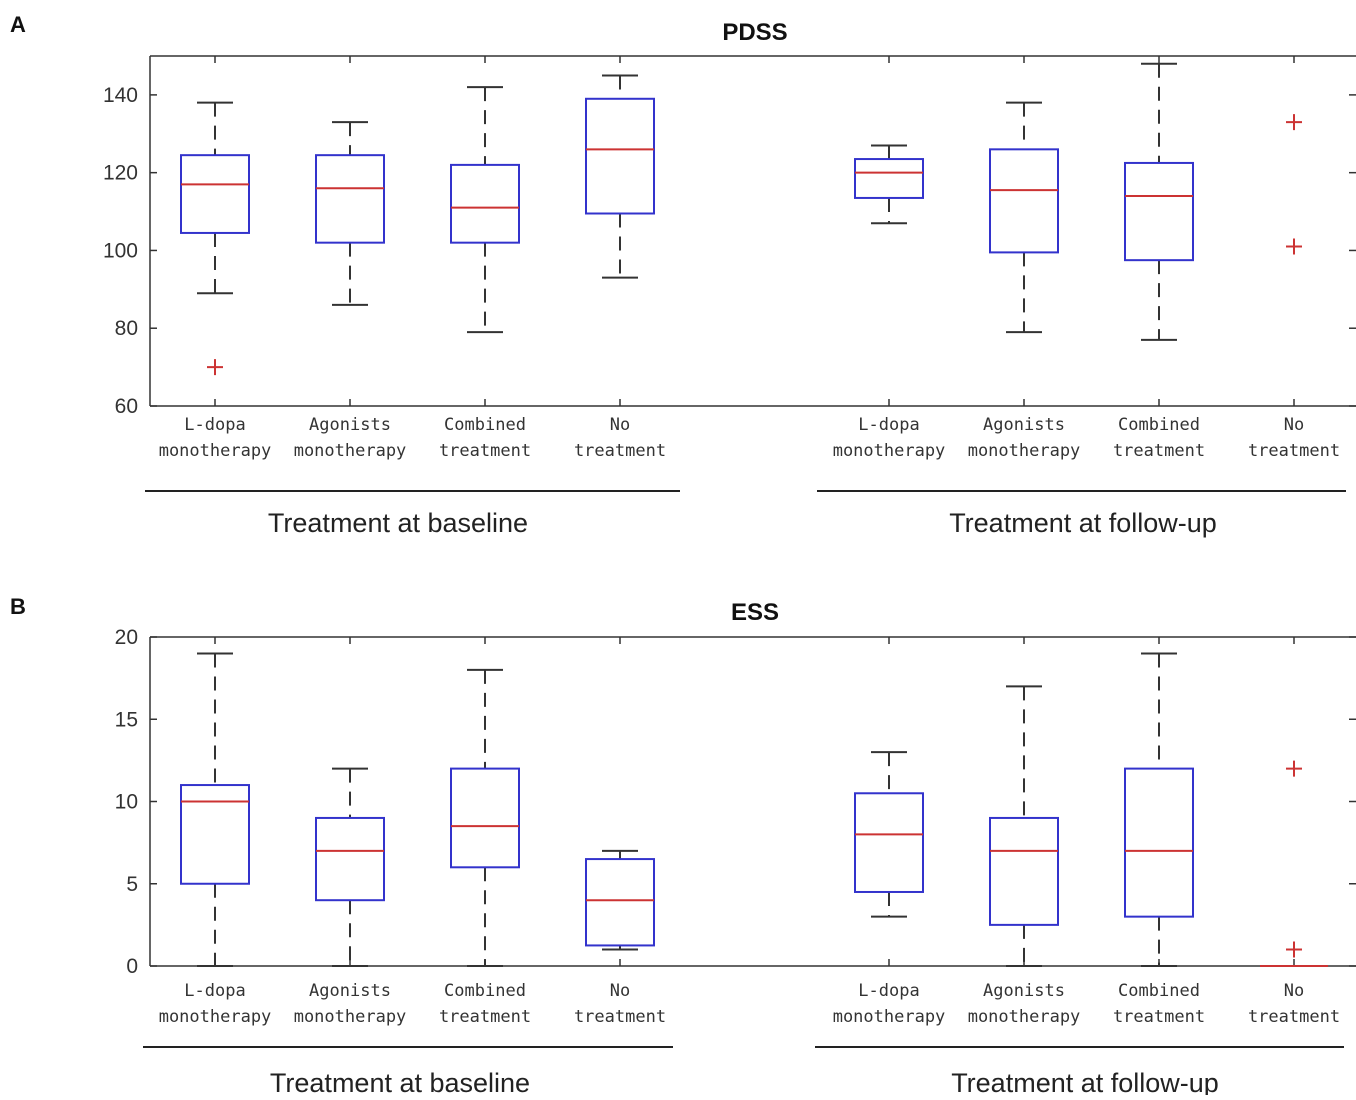 The image size is (1356, 1100). Describe the element at coordinates (755, 612) in the screenshot. I see `chart-title: ESS` at that location.